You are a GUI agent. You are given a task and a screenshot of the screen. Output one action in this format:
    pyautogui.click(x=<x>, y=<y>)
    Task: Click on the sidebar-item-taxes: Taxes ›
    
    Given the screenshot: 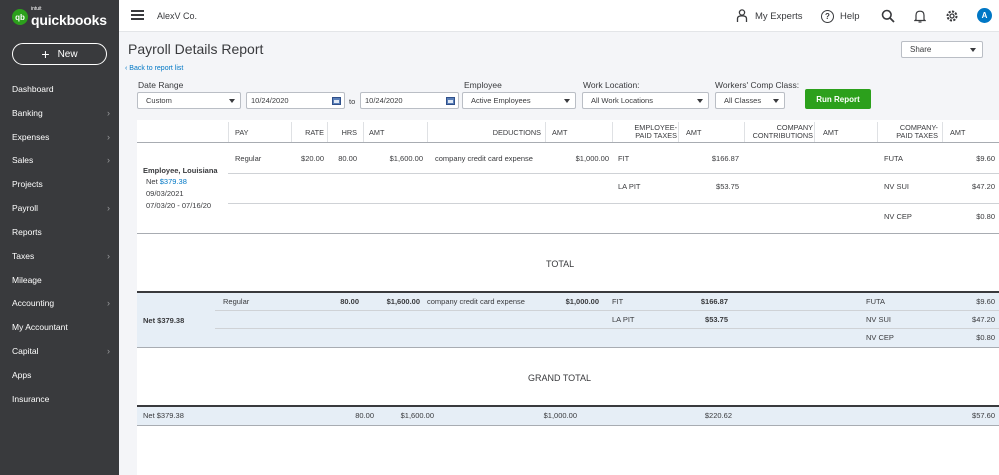 What is the action you would take?
    pyautogui.click(x=61, y=256)
    